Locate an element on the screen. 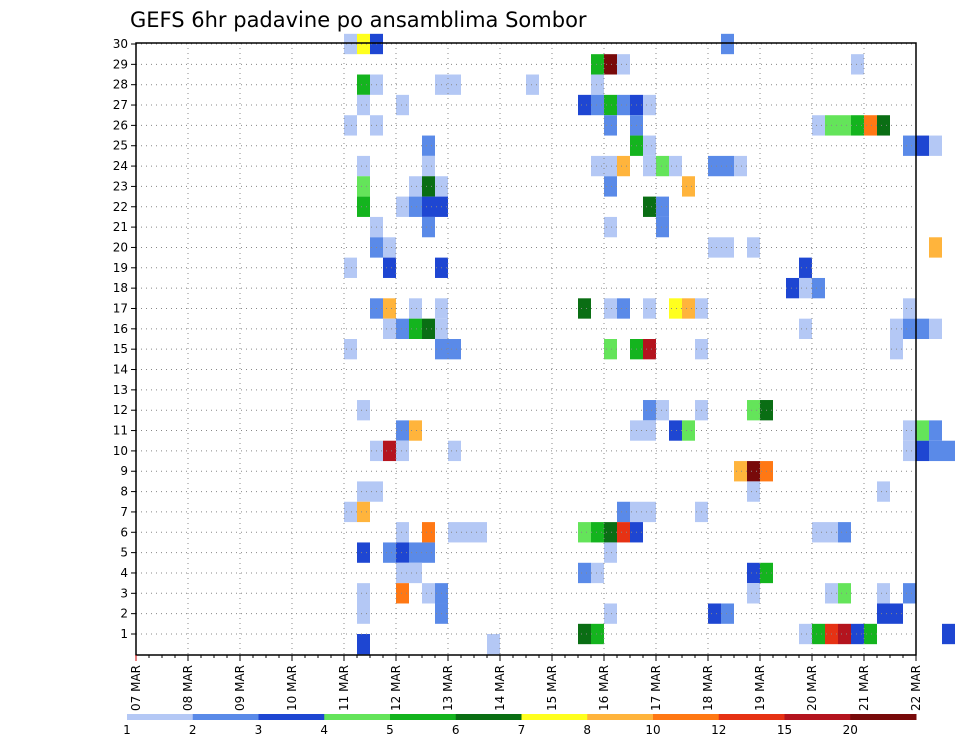 The width and height of the screenshot is (960, 742). y-tick-label: 25 is located at coordinates (120, 146).